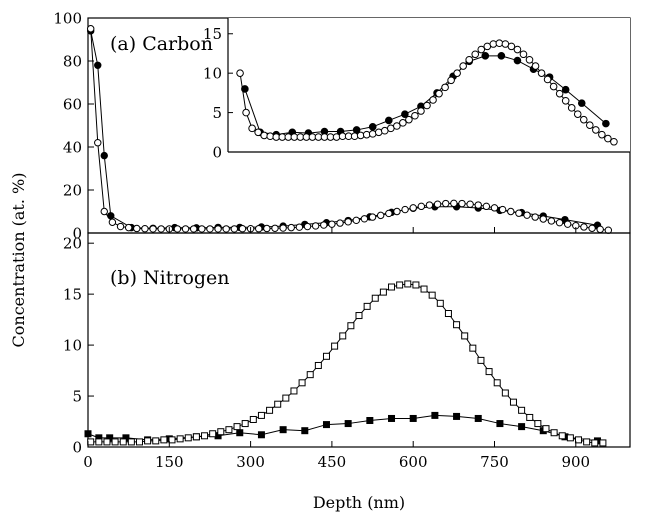  Describe the element at coordinates (218, 93) in the screenshot. I see `inset-y-axis: 0 5 10 15` at that location.